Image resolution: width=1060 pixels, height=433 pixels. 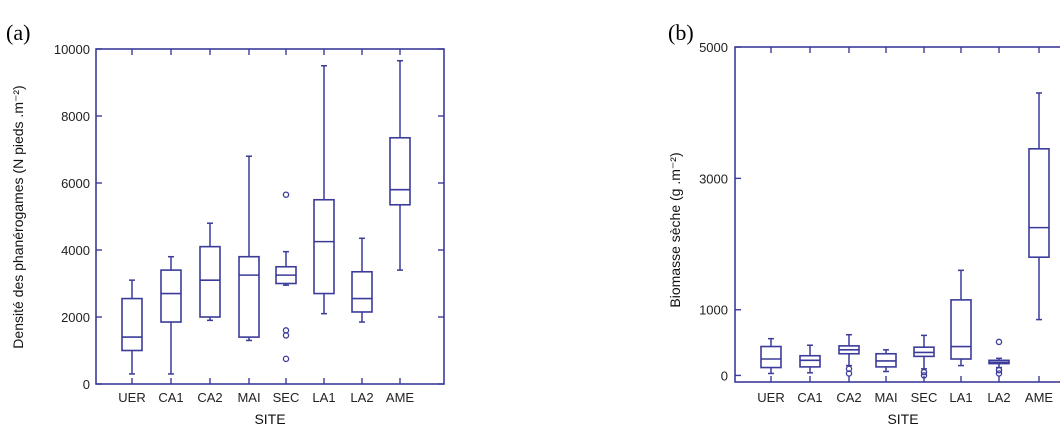 What do you see at coordinates (675, 229) in the screenshot?
I see `panel-b-y-axis-title: Biomasse sèche (g .m⁻²)` at bounding box center [675, 229].